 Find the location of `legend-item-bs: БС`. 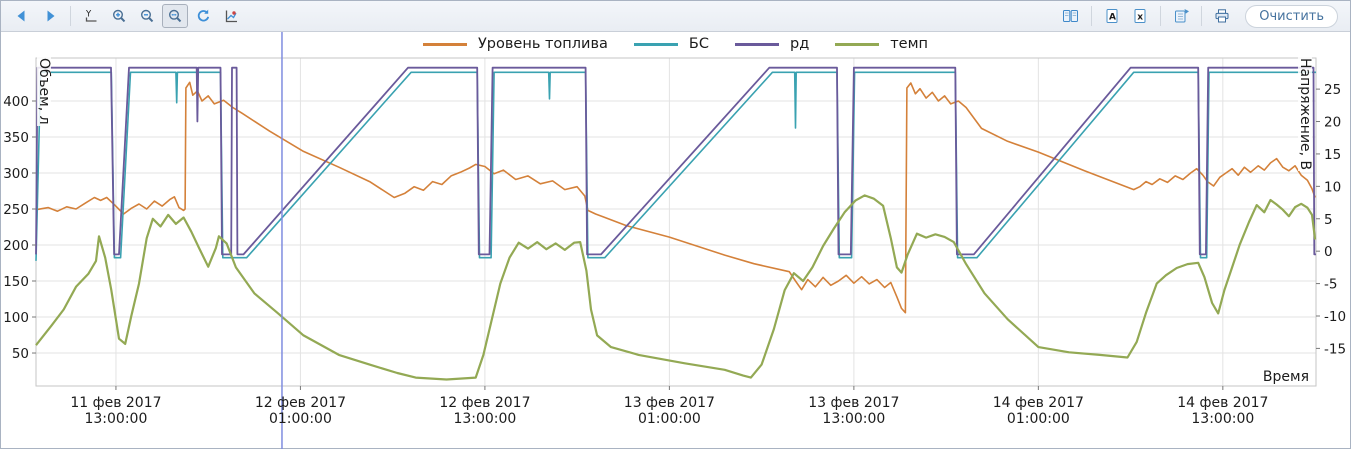

legend-item-bs: БС is located at coordinates (671, 44).